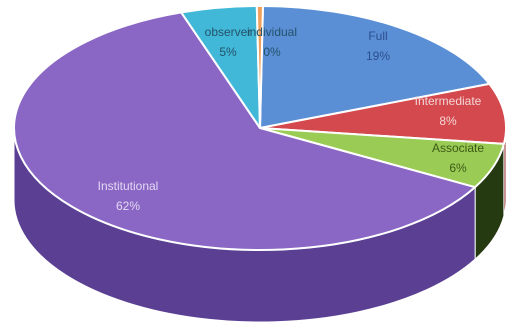 This screenshot has width=512, height=333. Describe the element at coordinates (448, 121) in the screenshot. I see `slice-percent-intermediate: 8%` at that location.